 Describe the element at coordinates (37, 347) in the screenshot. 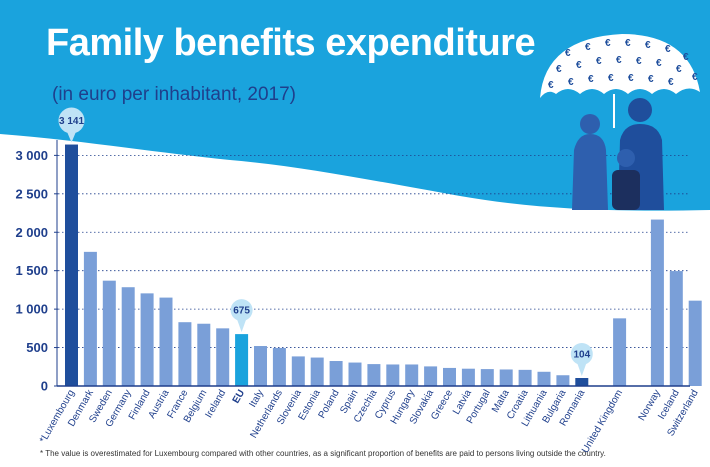

I see `y-tick-label: 500` at that location.